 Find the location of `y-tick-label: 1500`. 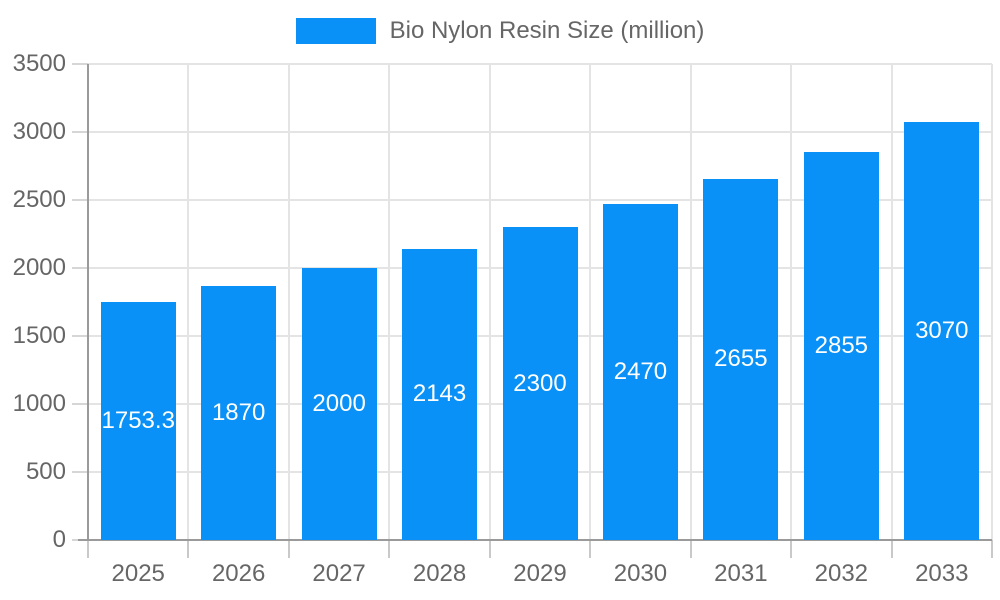

y-tick-label: 1500 is located at coordinates (39, 335).